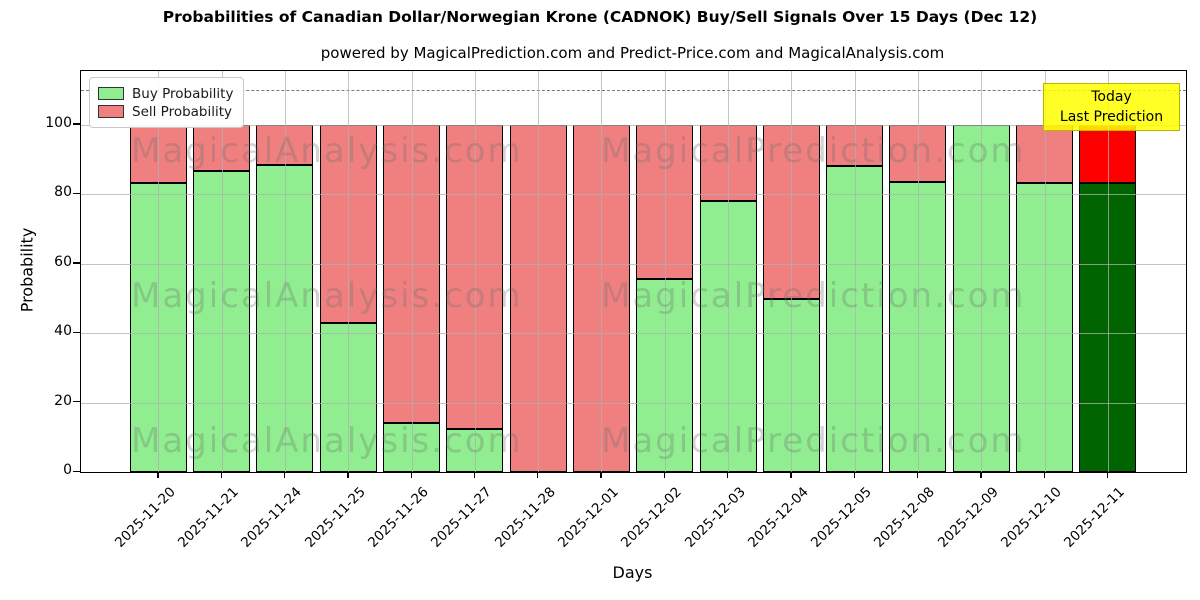 The height and width of the screenshot is (600, 1200). Describe the element at coordinates (525, 517) in the screenshot. I see `x-tick-label: 2025-11-28` at that location.